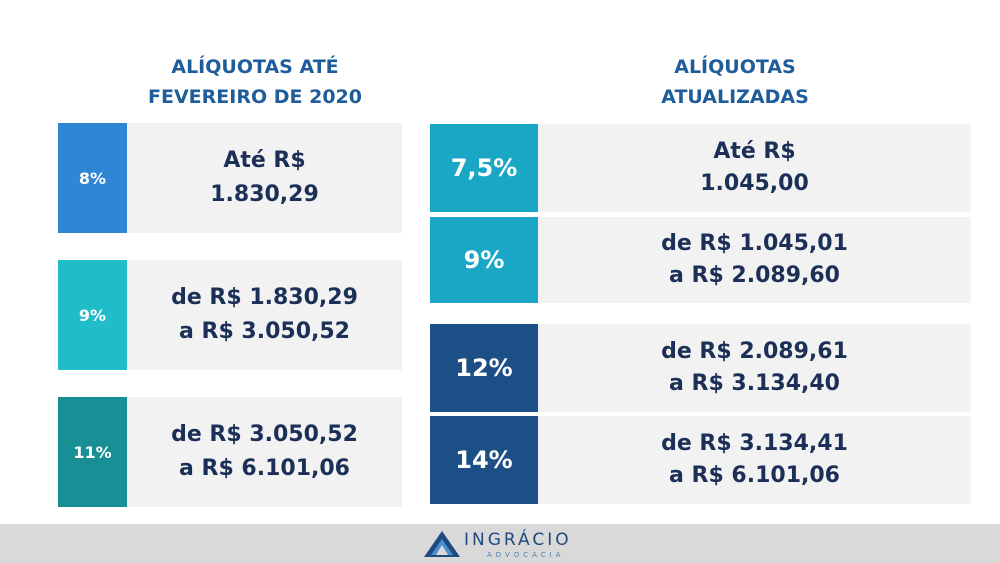 The height and width of the screenshot is (563, 1000). What do you see at coordinates (442, 544) in the screenshot?
I see `triangle-logo-icon` at bounding box center [442, 544].